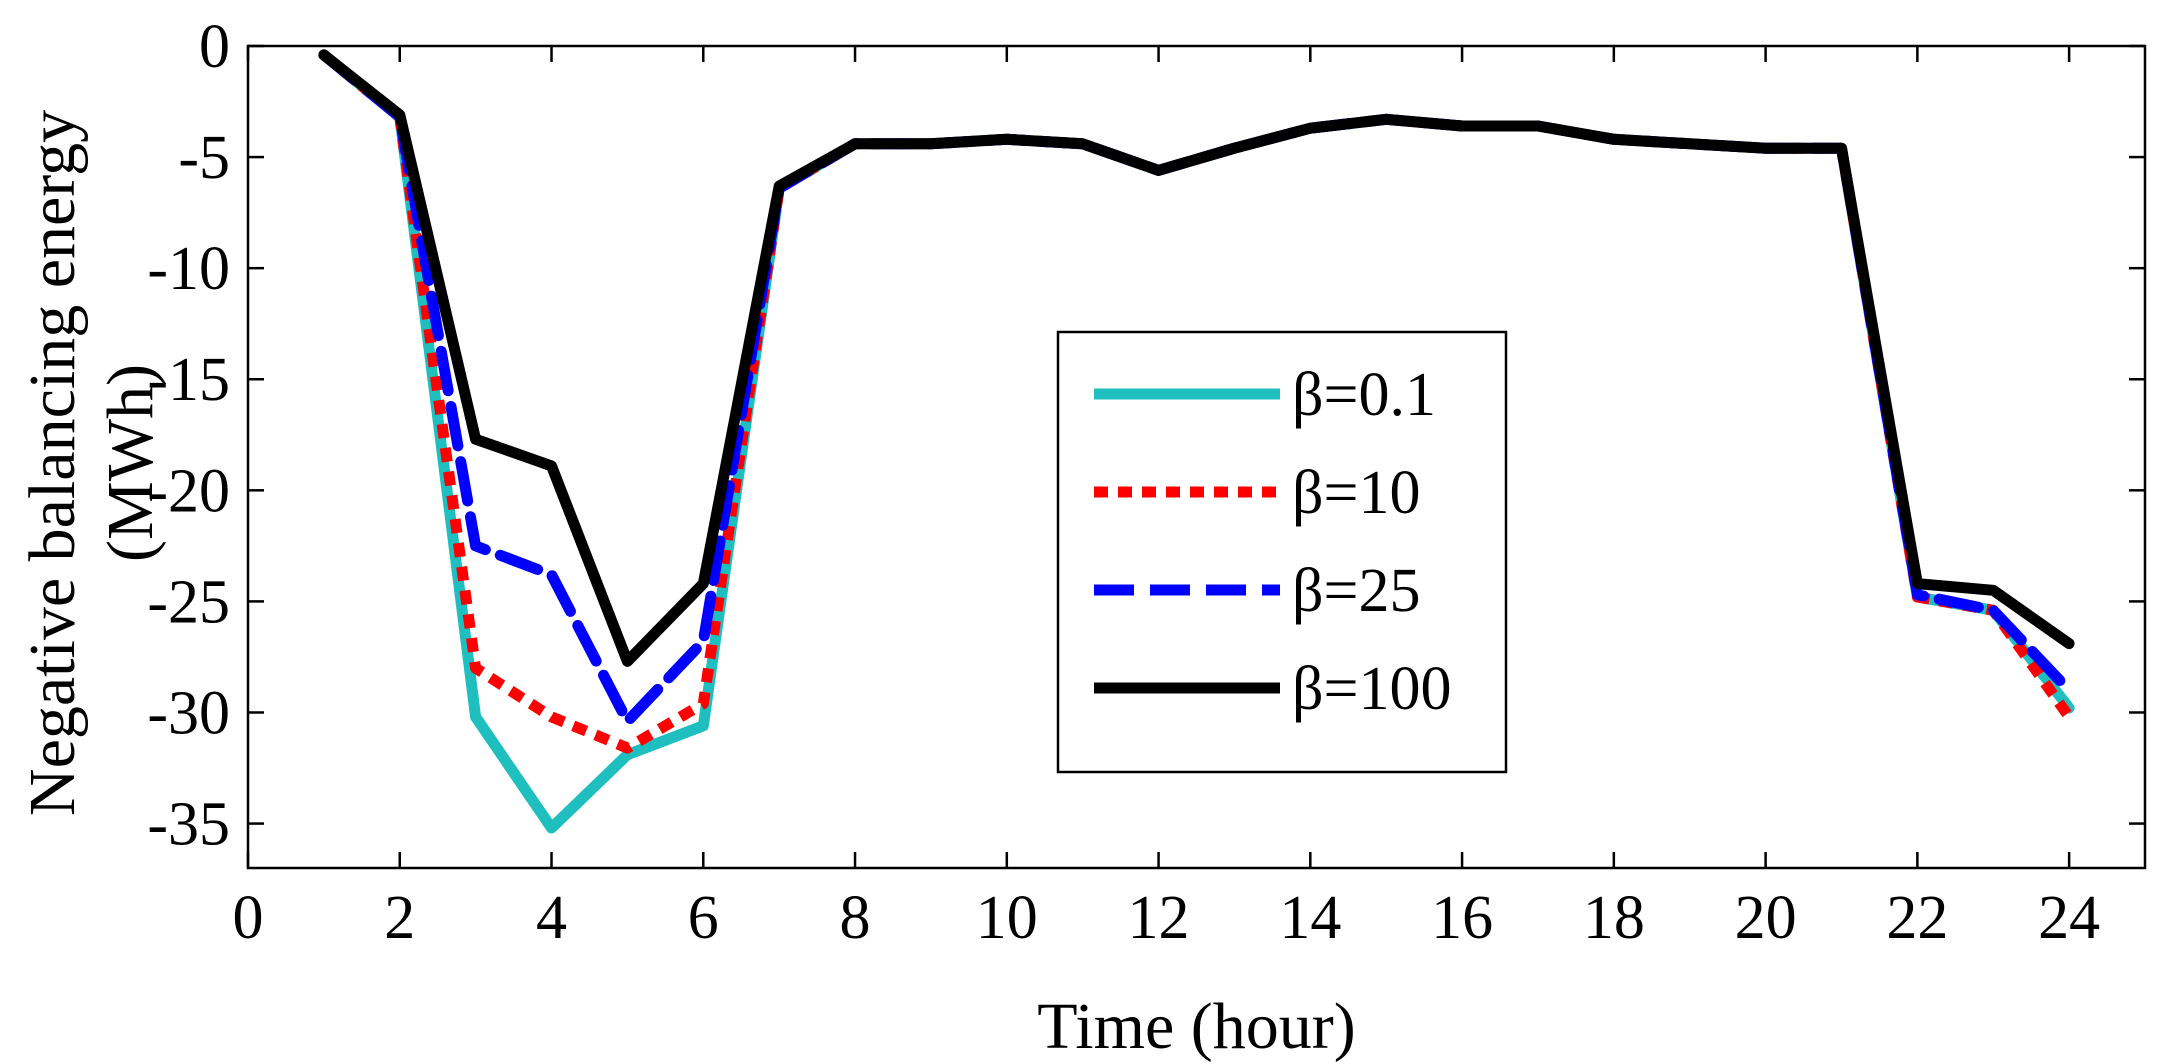 The width and height of the screenshot is (2177, 1064). Describe the element at coordinates (130, 463) in the screenshot. I see `y-axis-title-line-2: (MWh)` at that location.